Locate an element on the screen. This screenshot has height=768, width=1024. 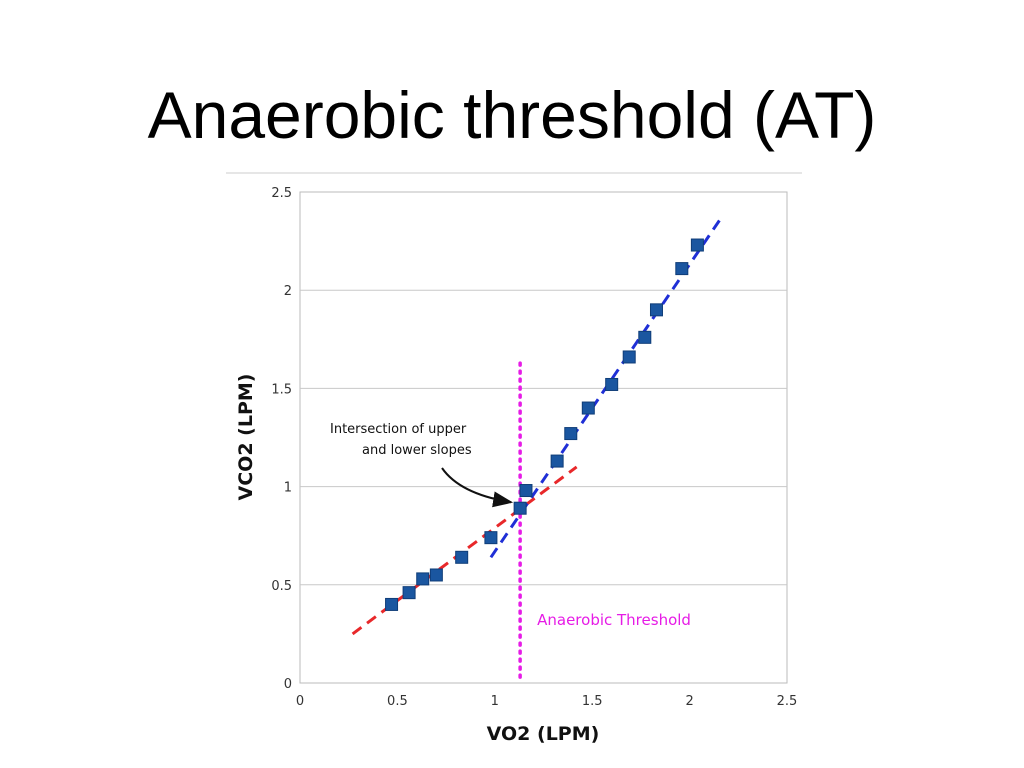
slide-title: Anaerobic threshold (AT) is located at coordinates (512, 115).